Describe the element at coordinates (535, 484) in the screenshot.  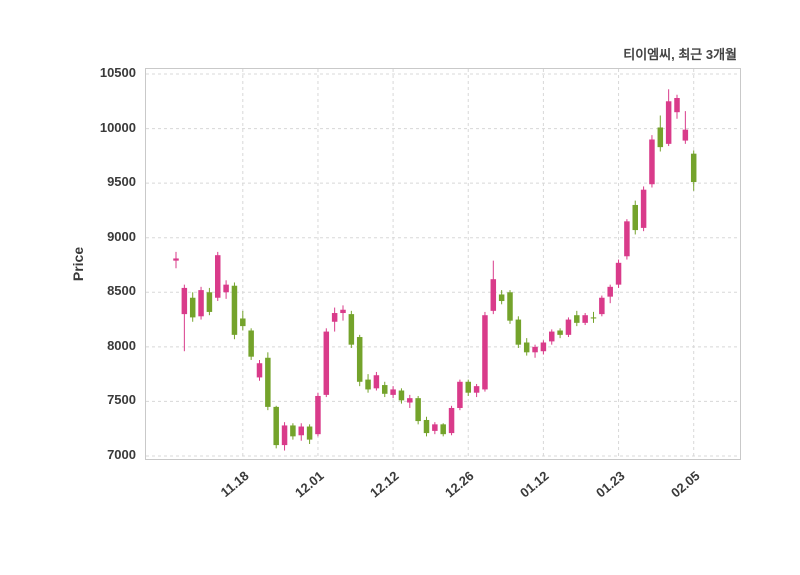
I see `x-tick-label: 01.12` at that location.